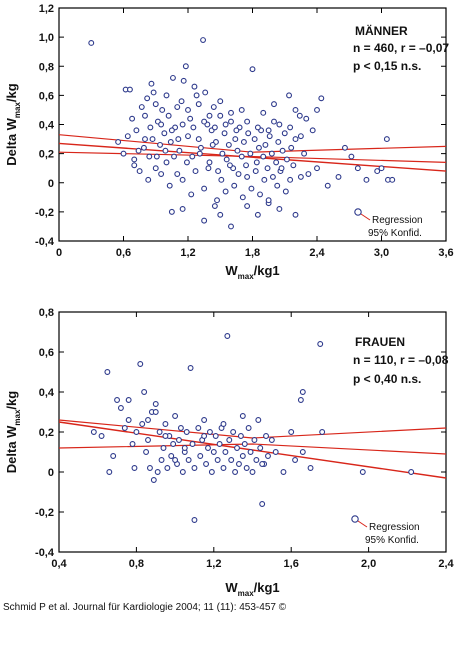  Describe the element at coordinates (46, 38) in the screenshot. I see `y-tick-label: 1,0` at that location.